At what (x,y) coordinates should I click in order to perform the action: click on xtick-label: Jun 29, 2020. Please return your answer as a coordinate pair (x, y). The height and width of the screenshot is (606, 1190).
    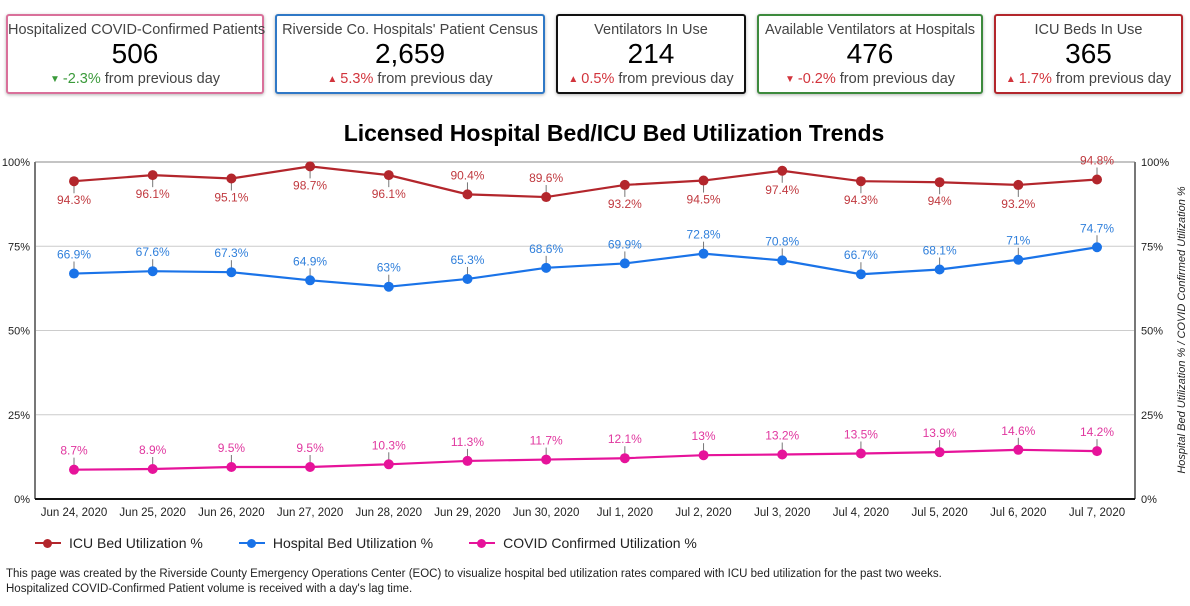
    Looking at the image, I should click on (467, 513).